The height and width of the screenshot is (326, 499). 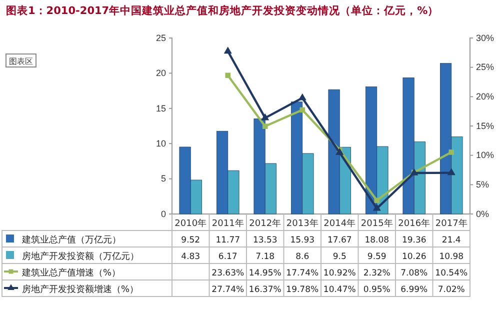 What do you see at coordinates (340, 223) in the screenshot?
I see `x-tick-label: 2014年` at bounding box center [340, 223].